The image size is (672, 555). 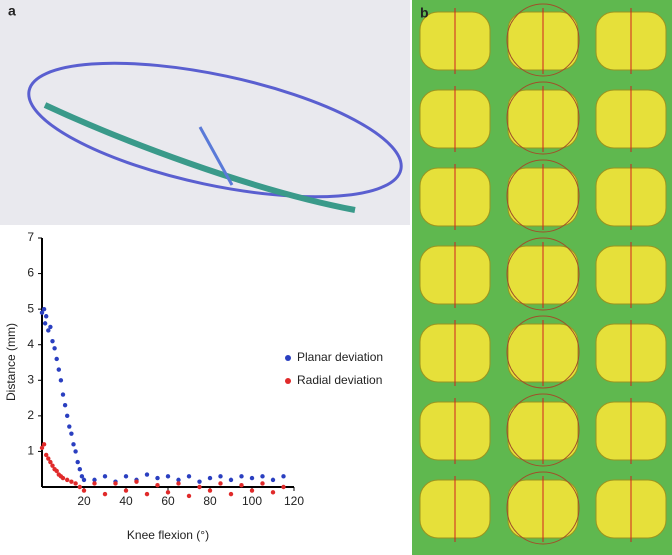 I want to click on y-tick-label: 6, so click(x=30, y=273).